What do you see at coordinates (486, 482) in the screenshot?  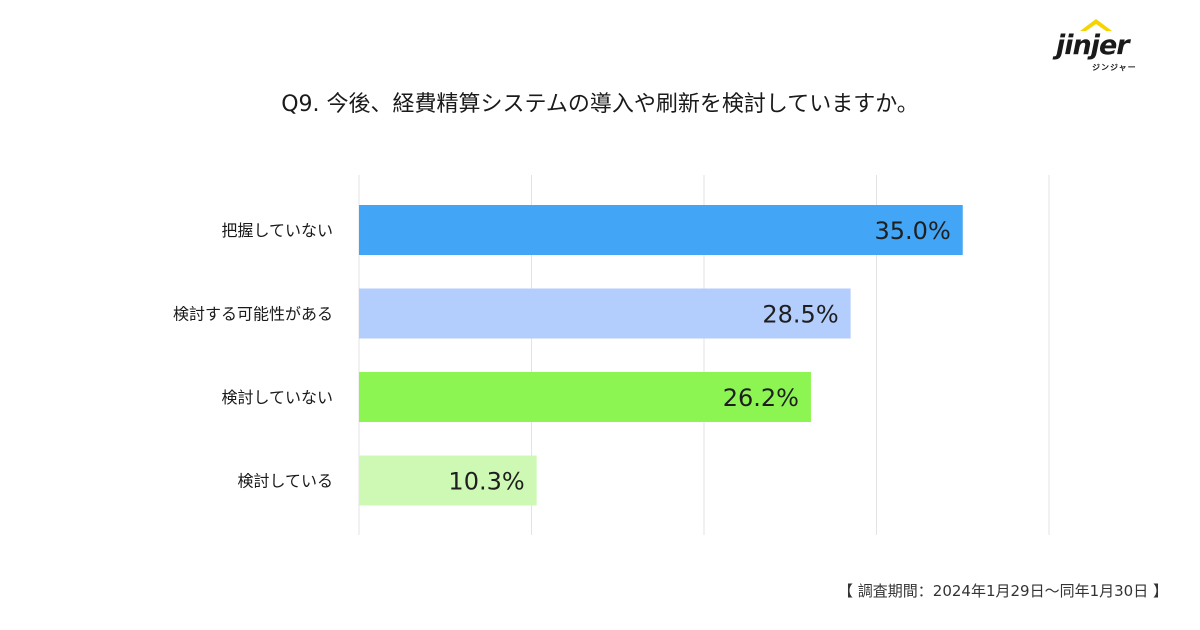 I see `data-label: 10.3%` at bounding box center [486, 482].